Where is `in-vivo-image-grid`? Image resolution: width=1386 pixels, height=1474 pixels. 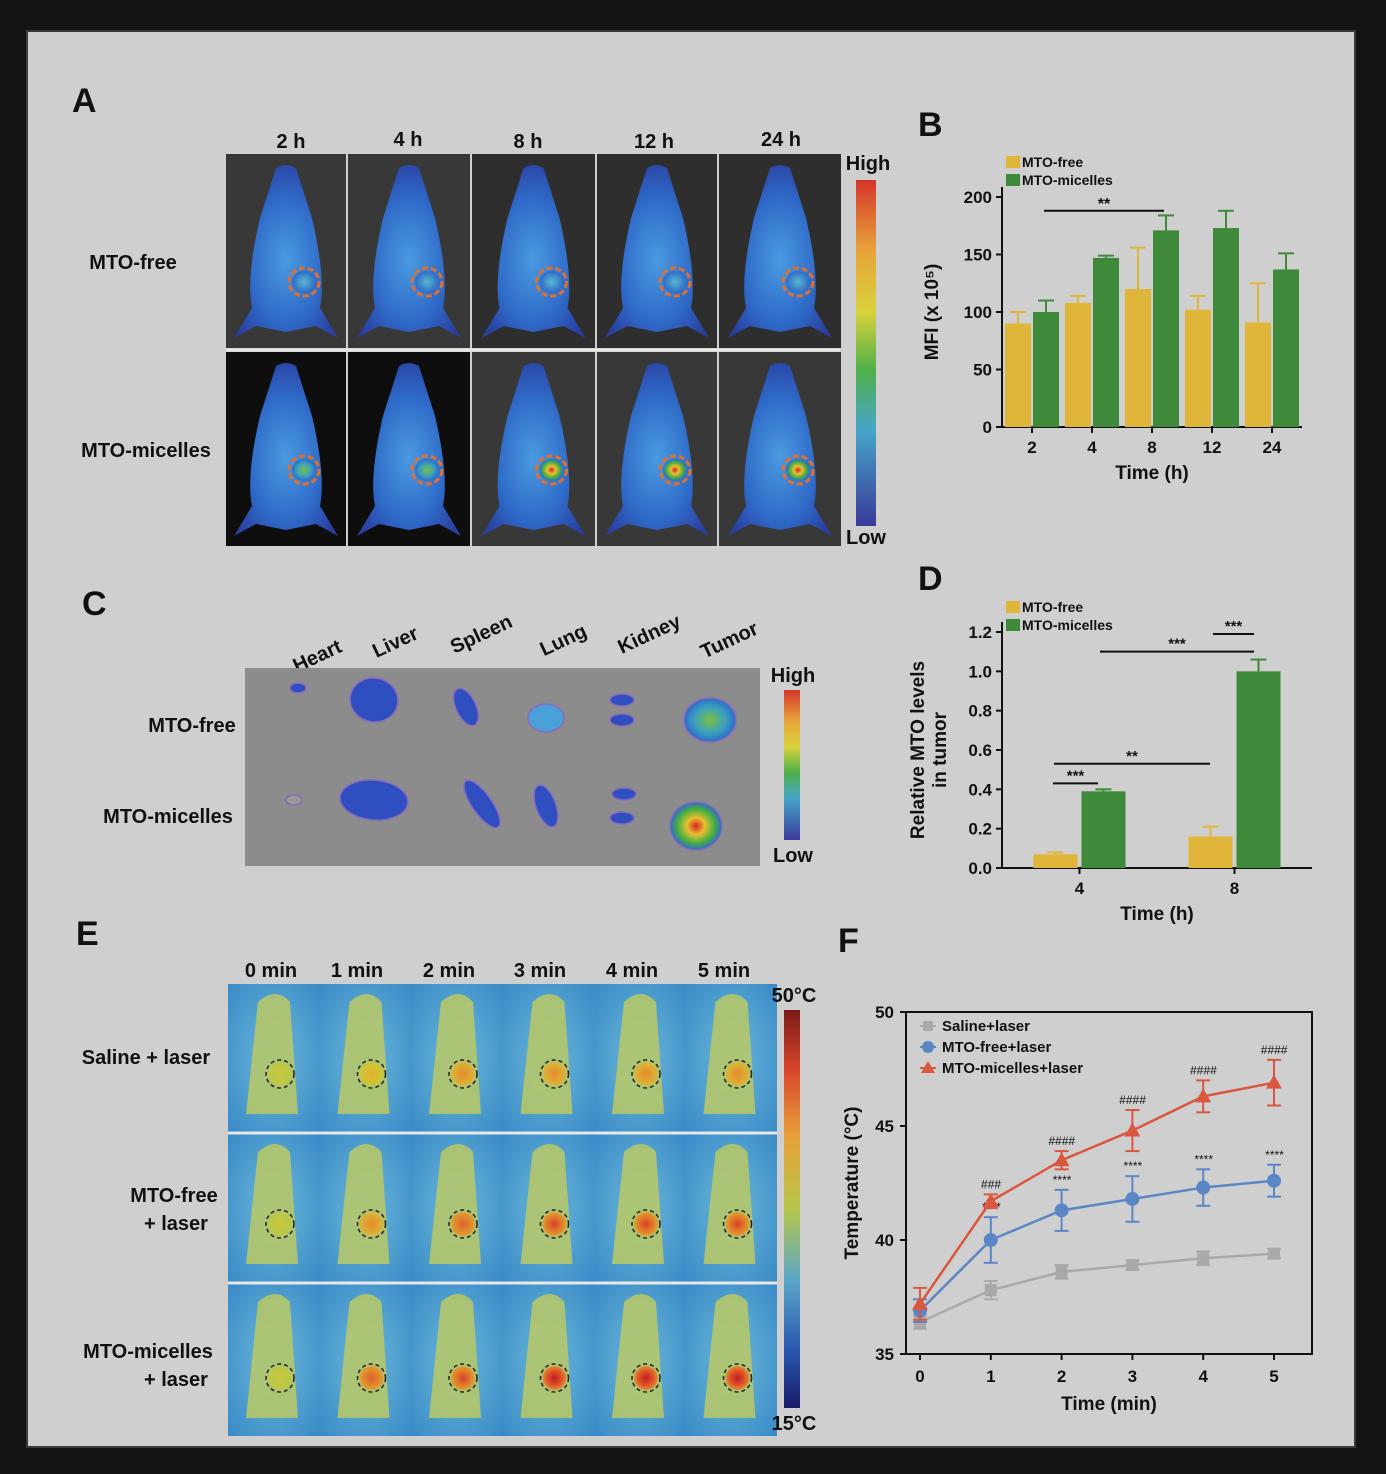 in-vivo-image-grid is located at coordinates (533, 350).